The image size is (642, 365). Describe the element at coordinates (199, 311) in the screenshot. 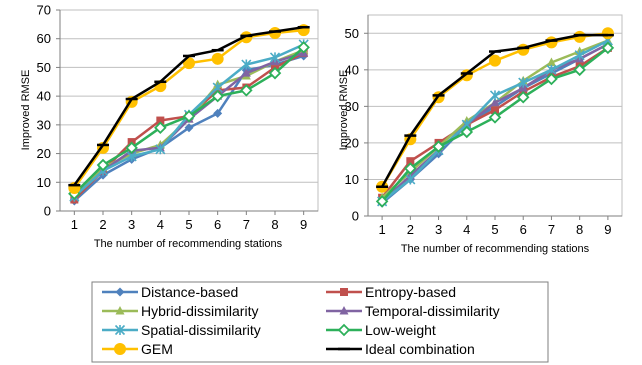

I see `legend-label: Hybrid-dissimilarity` at that location.